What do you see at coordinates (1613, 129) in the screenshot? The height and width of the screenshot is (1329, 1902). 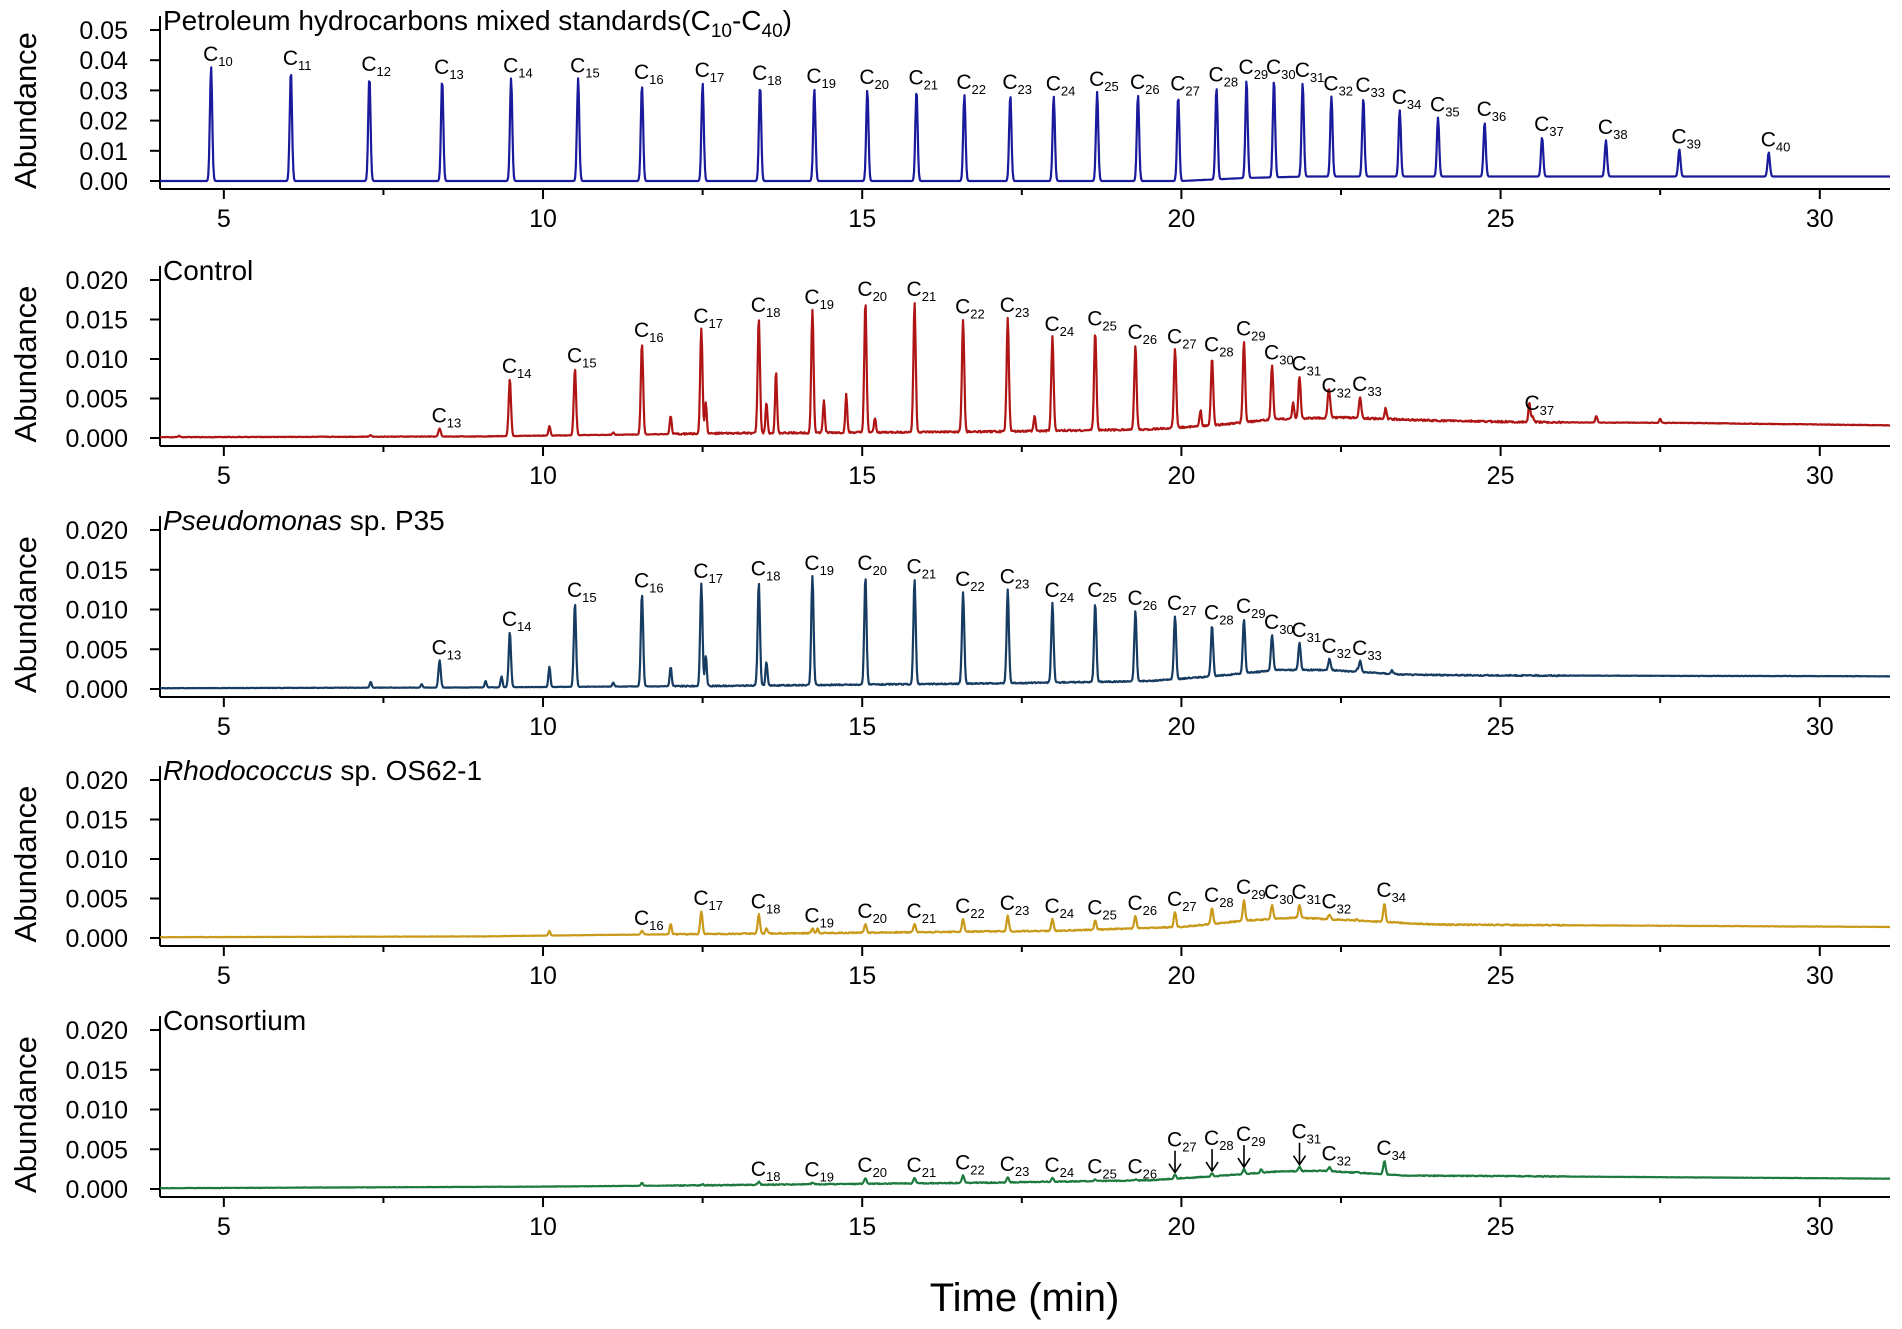 I see `peak-label: C38` at bounding box center [1613, 129].